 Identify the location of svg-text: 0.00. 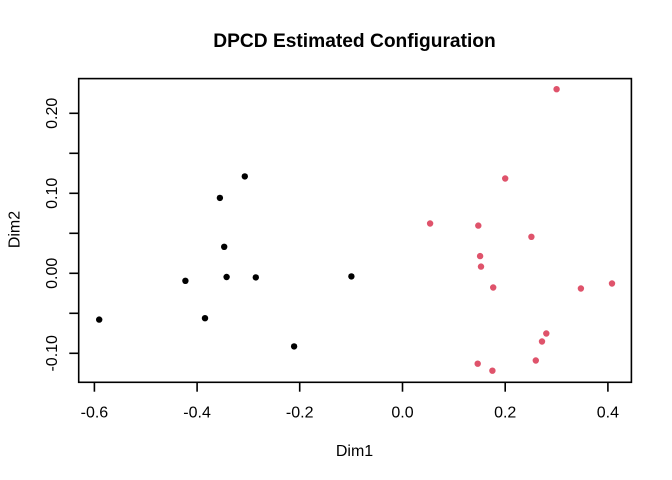
(52, 273).